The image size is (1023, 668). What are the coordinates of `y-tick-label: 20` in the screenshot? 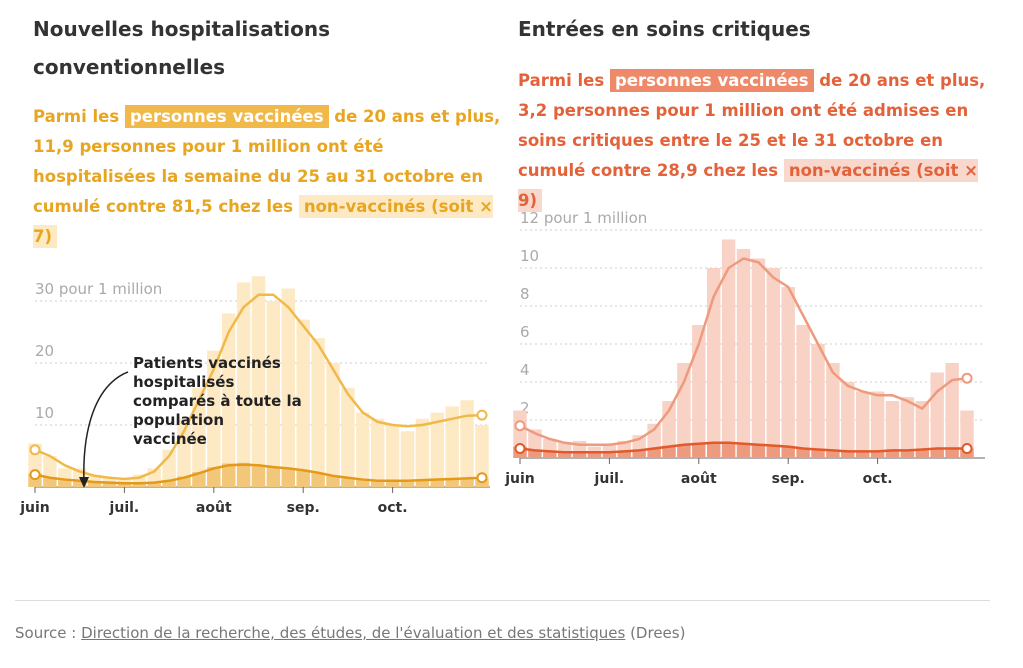 It's located at (44, 351).